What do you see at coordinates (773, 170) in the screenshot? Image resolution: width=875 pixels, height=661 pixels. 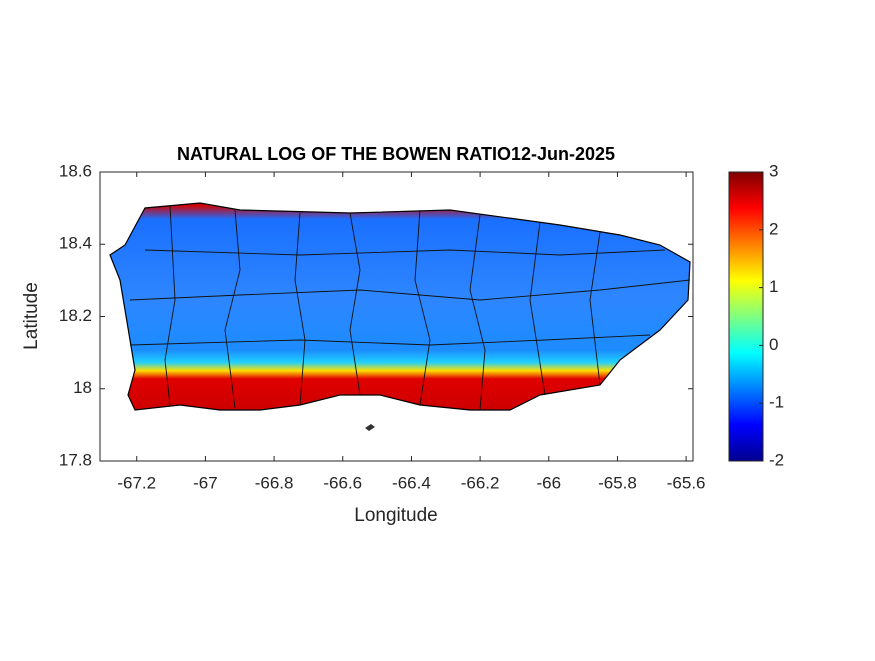 I see `colorbar-tick-label: 3` at bounding box center [773, 170].